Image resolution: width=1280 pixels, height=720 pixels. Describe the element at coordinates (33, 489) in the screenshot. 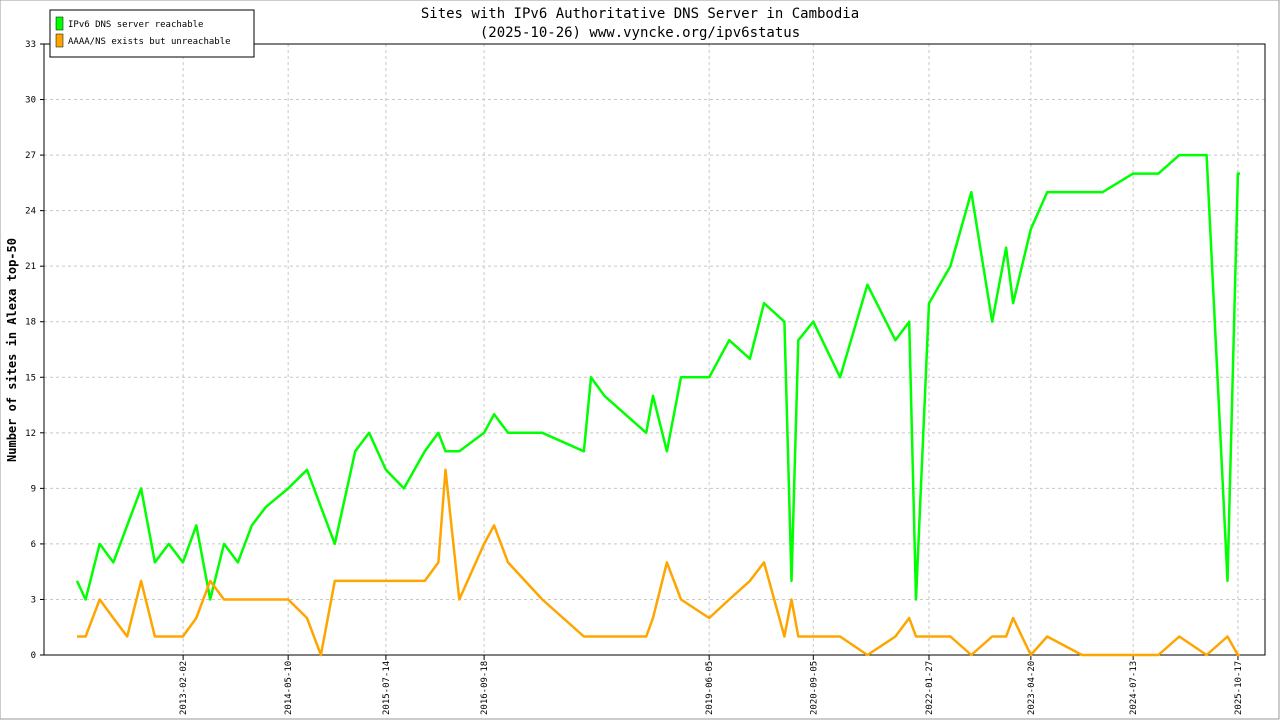

I see `y-tick-label: 9` at that location.